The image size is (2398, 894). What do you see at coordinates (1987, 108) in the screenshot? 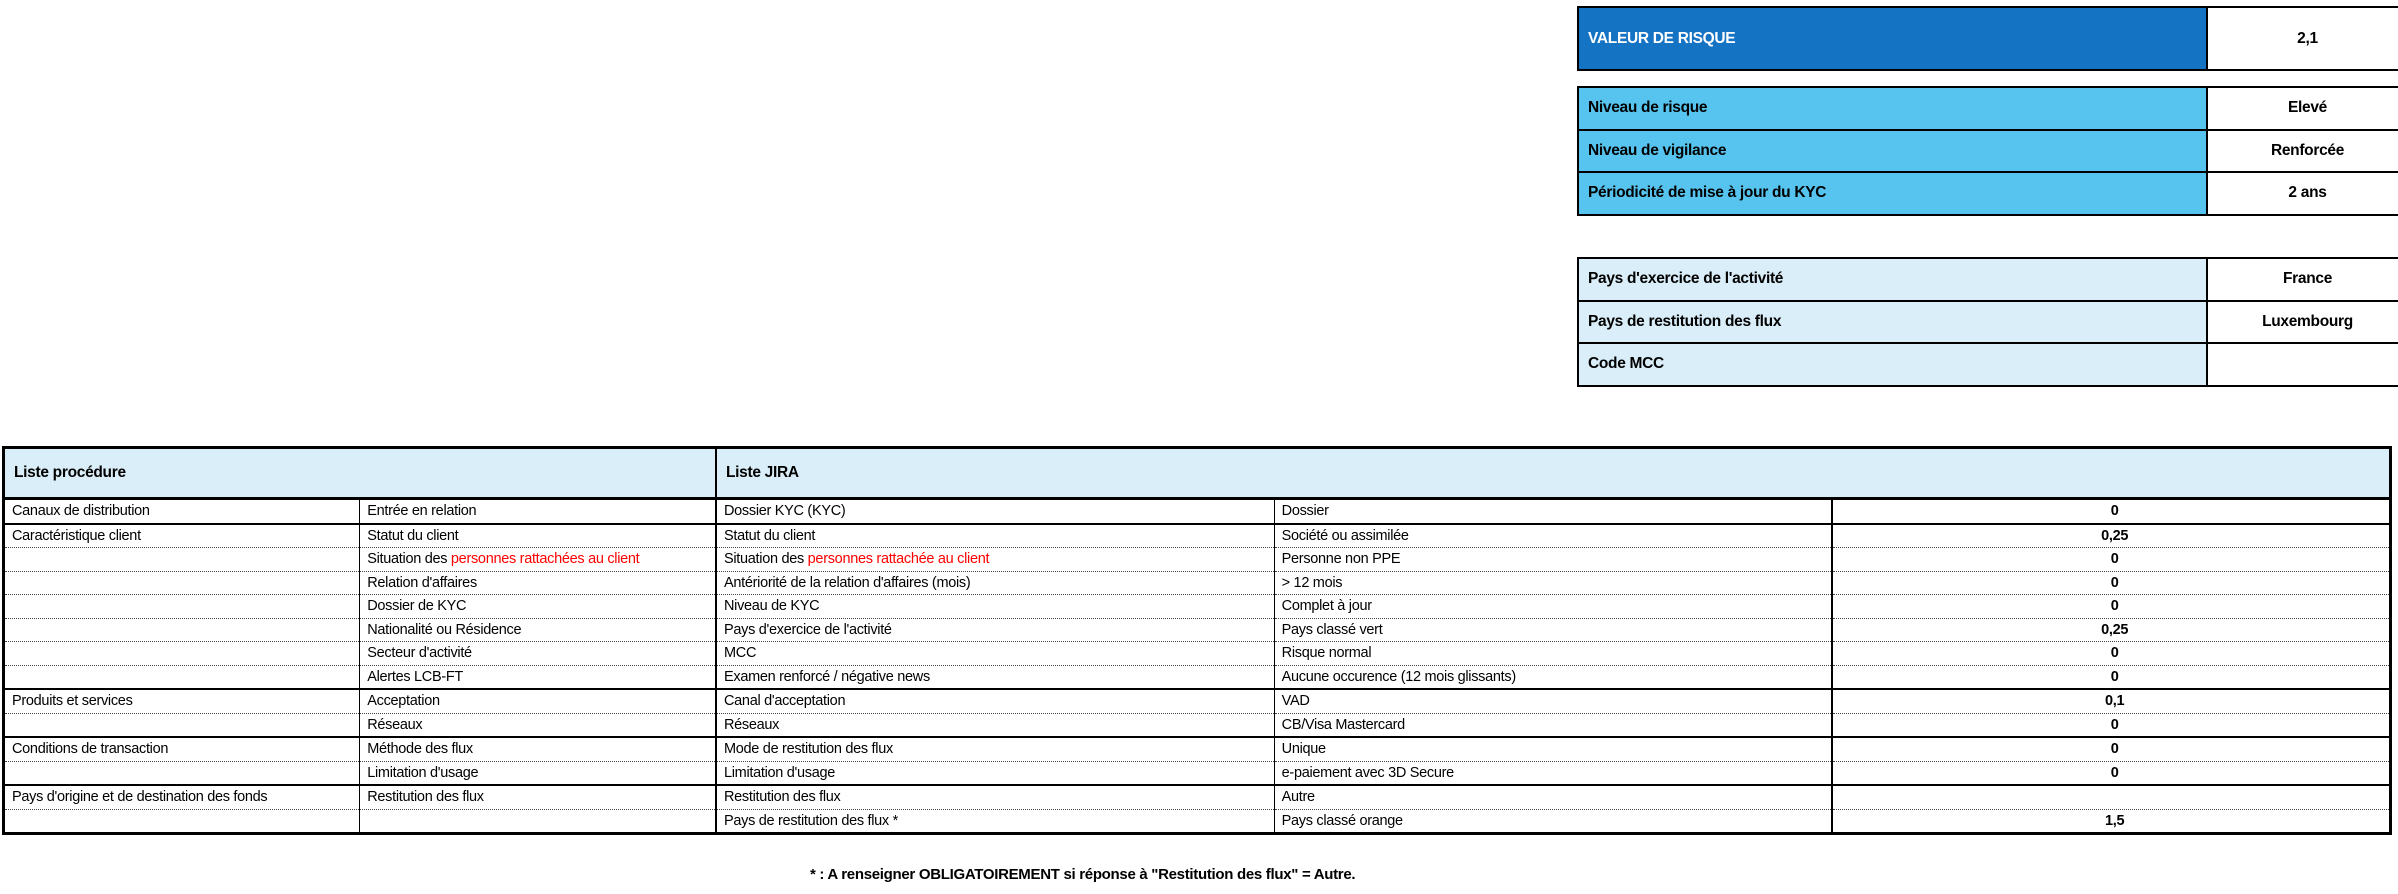
I see `table-row: Niveau de risque Elevé` at bounding box center [1987, 108].